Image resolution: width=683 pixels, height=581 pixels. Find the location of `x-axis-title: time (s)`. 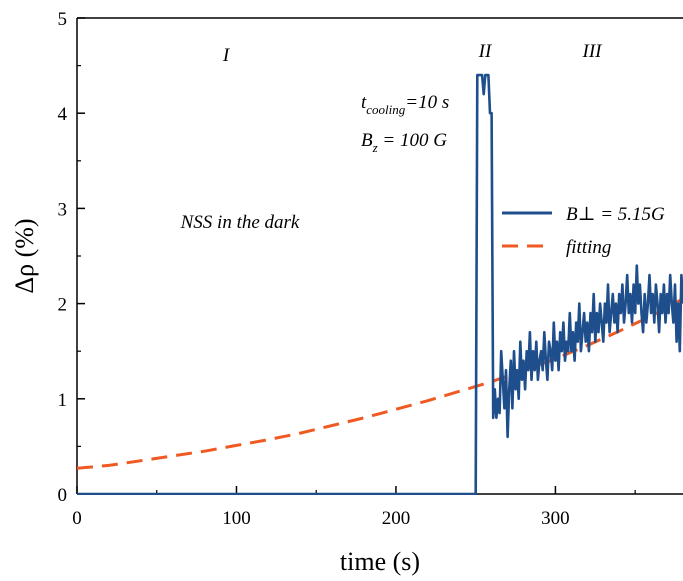

x-axis-title: time (s) is located at coordinates (380, 561).